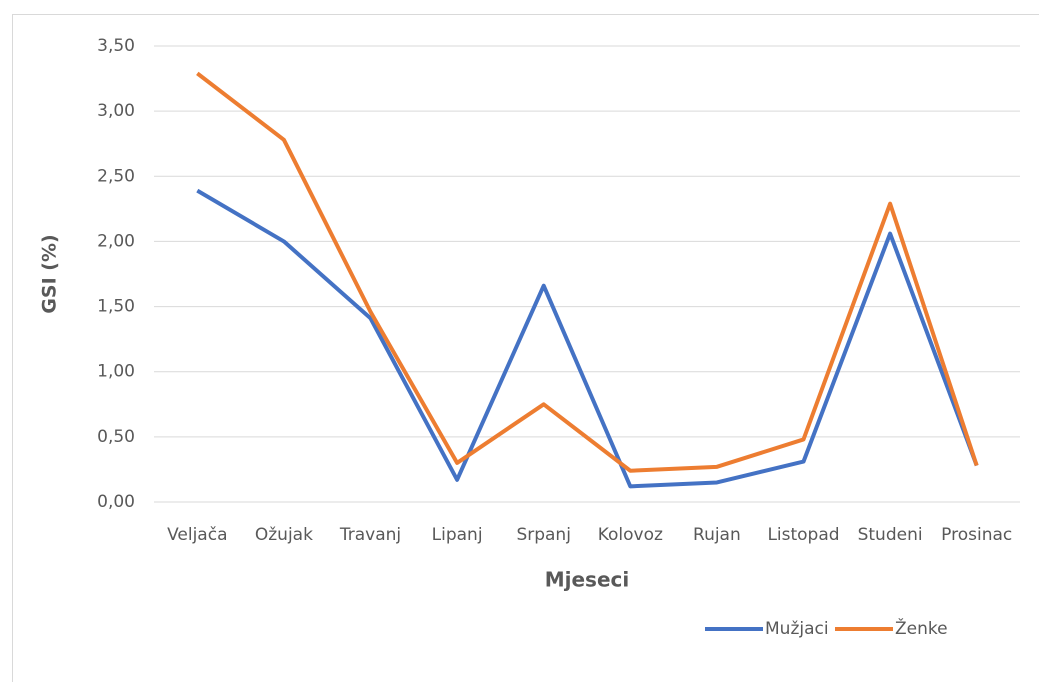 Image resolution: width=1039 pixels, height=682 pixels. What do you see at coordinates (116, 111) in the screenshot?
I see `y-tick-label: 3,00` at bounding box center [116, 111].